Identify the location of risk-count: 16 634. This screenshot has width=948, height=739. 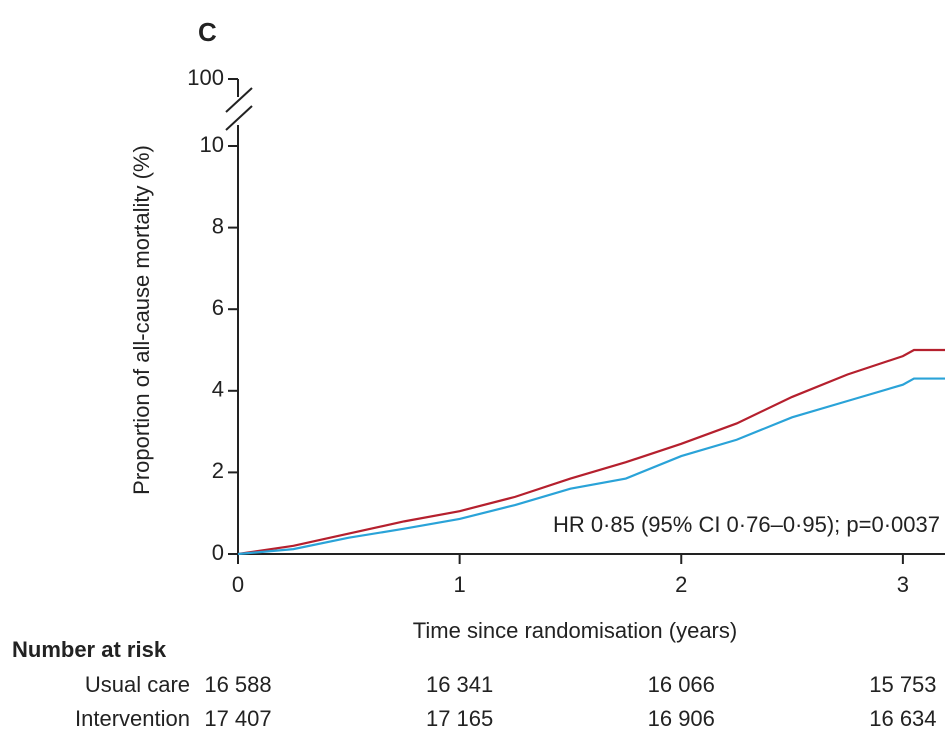
(902, 718).